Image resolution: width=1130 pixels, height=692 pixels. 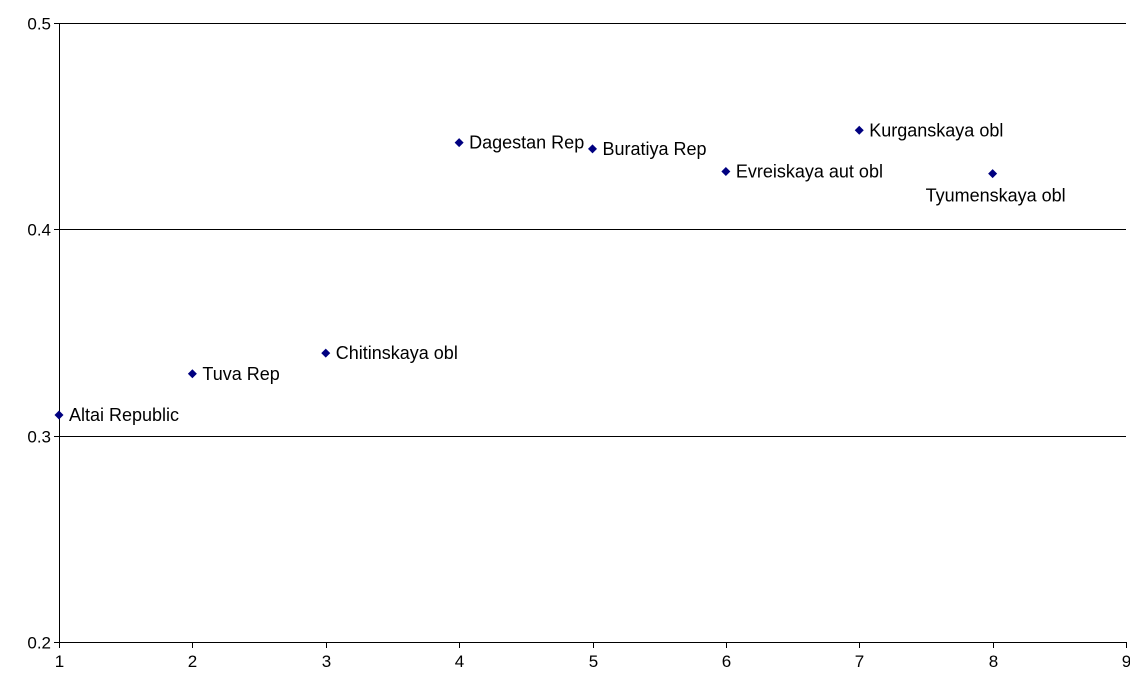 What do you see at coordinates (726, 661) in the screenshot?
I see `x-tick-label-5: 6` at bounding box center [726, 661].